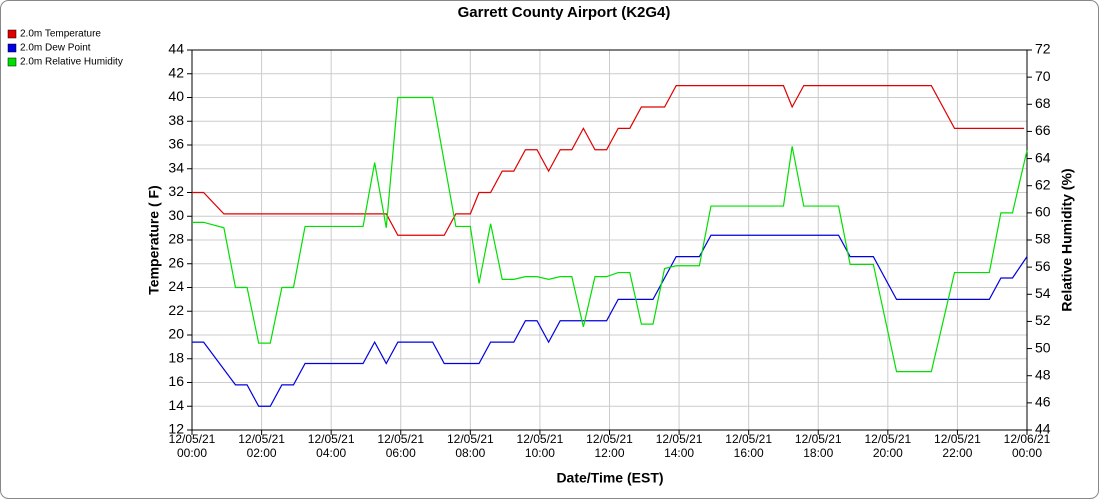  Describe the element at coordinates (1043, 374) in the screenshot. I see `y2-tick-label: 48` at that location.